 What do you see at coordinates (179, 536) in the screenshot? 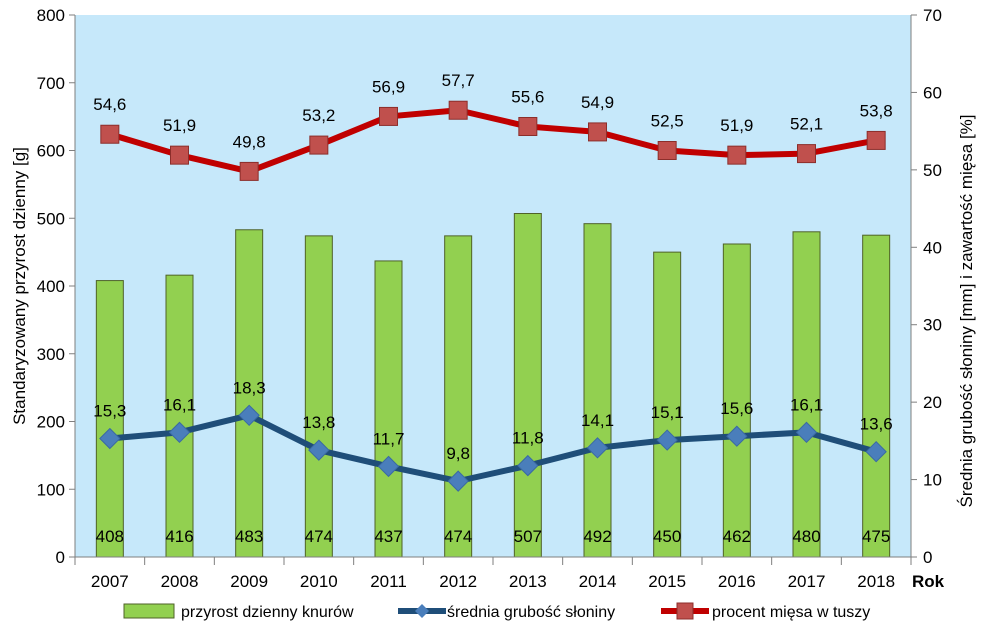
I see `bar-data-label: 416` at bounding box center [179, 536].